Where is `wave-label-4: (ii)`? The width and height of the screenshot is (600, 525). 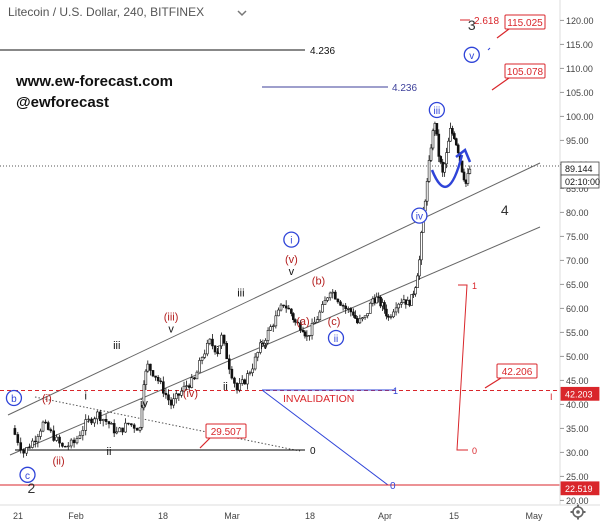 wave-label-4: (ii) is located at coordinates (58, 461).